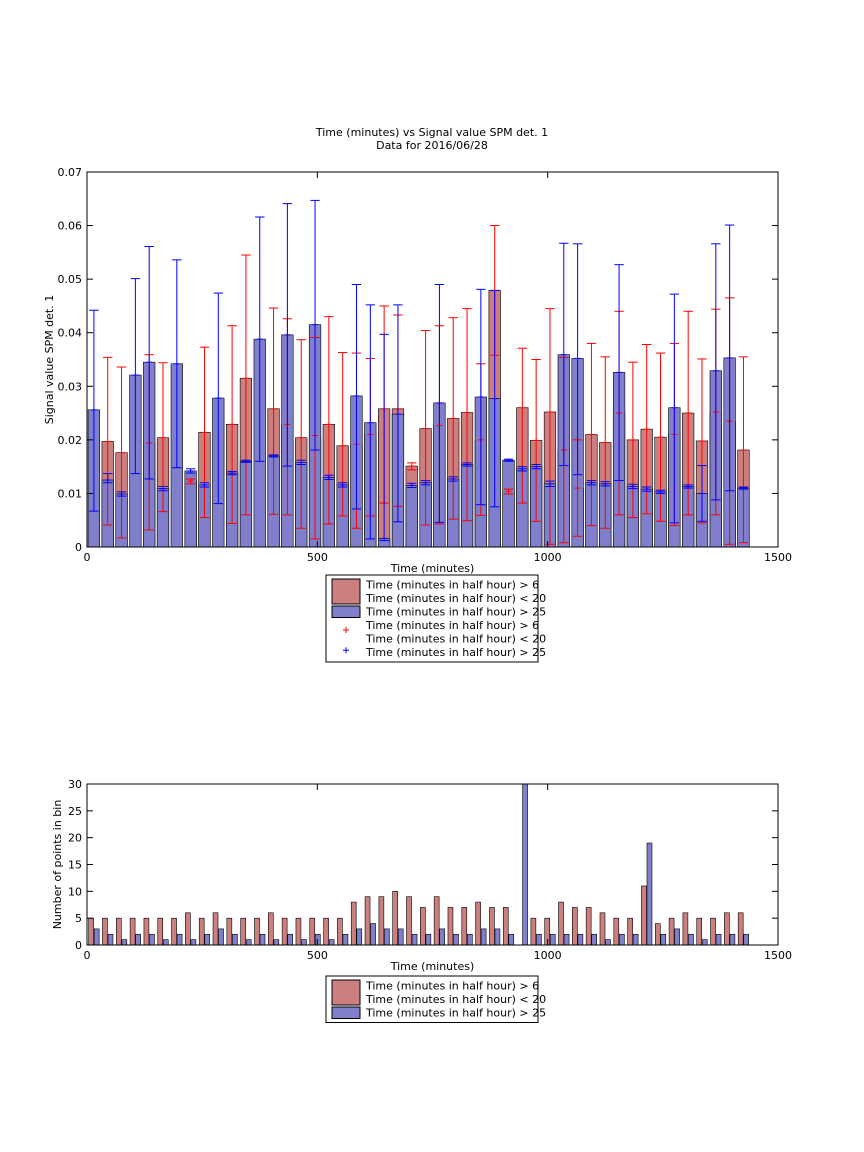 The height and width of the screenshot is (1152, 864). Describe the element at coordinates (419, 864) in the screenshot. I see `count-bars` at that location.